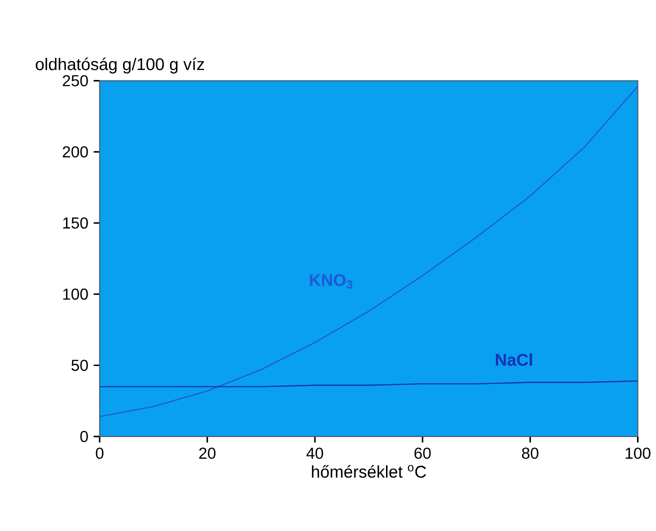  I want to click on y-tick-label: 0, so click(84, 436).